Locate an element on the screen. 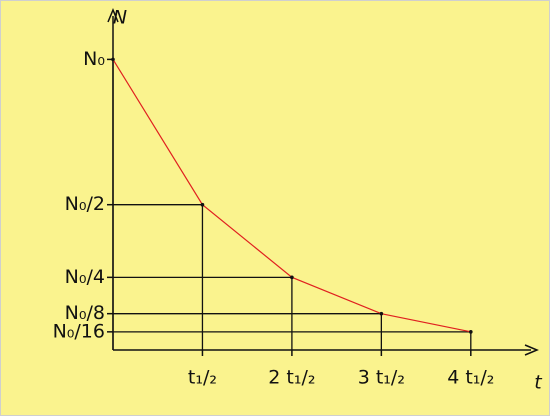  x-axis-arrow is located at coordinates (531, 350).